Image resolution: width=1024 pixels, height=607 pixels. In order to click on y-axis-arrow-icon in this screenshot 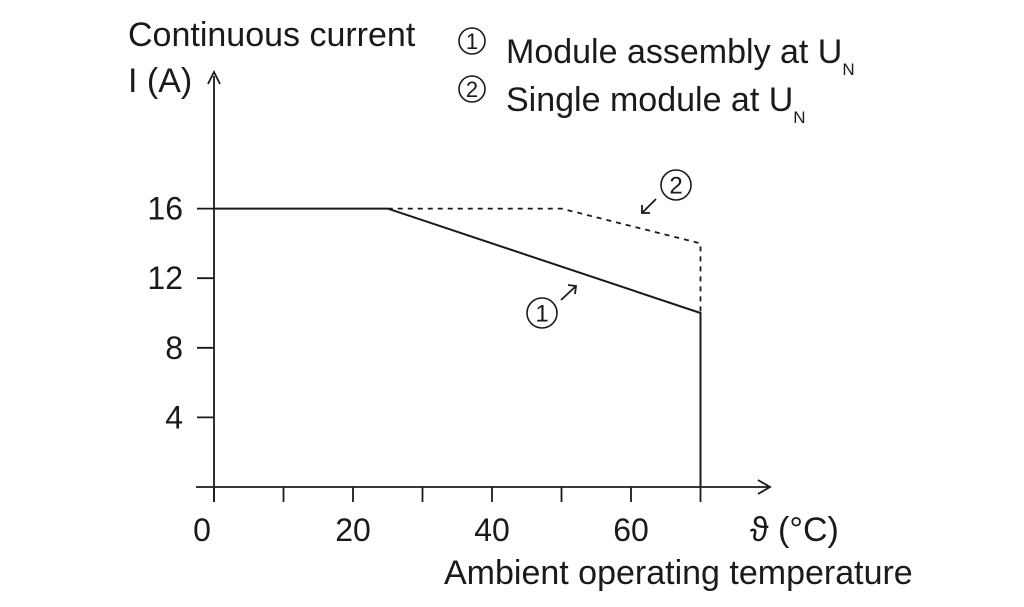, I will do `click(214, 77)`.